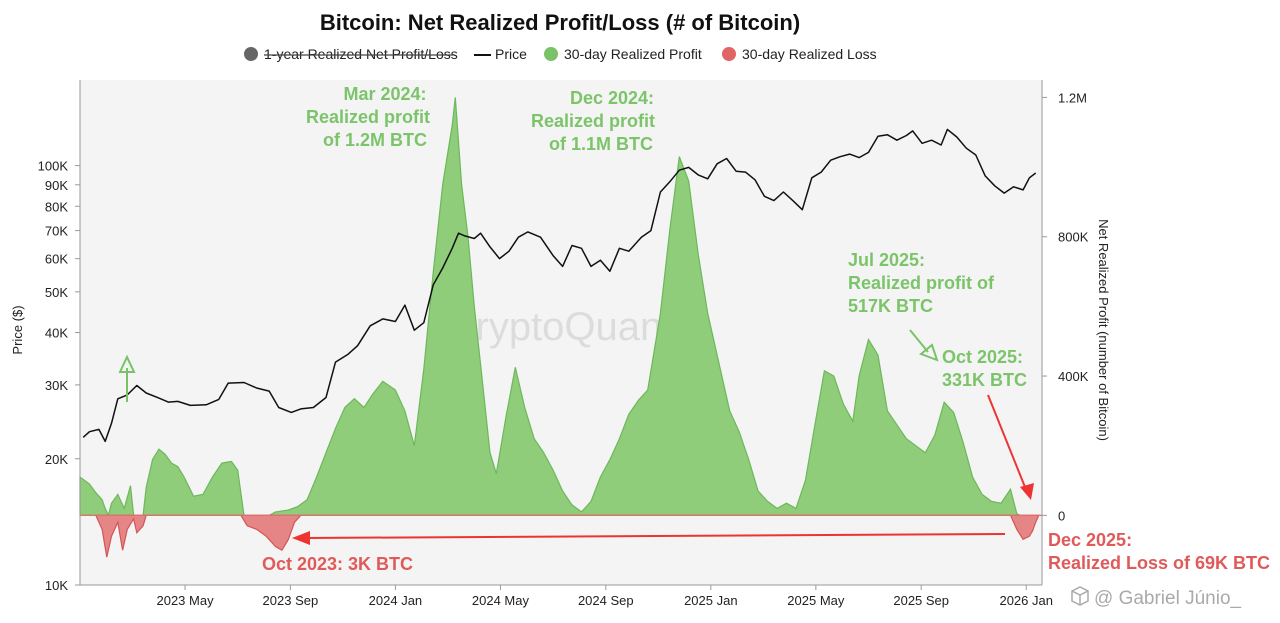  I want to click on annotation-jul-2025: Jul 2025: Realized profit of 517K BTC, so click(921, 283).